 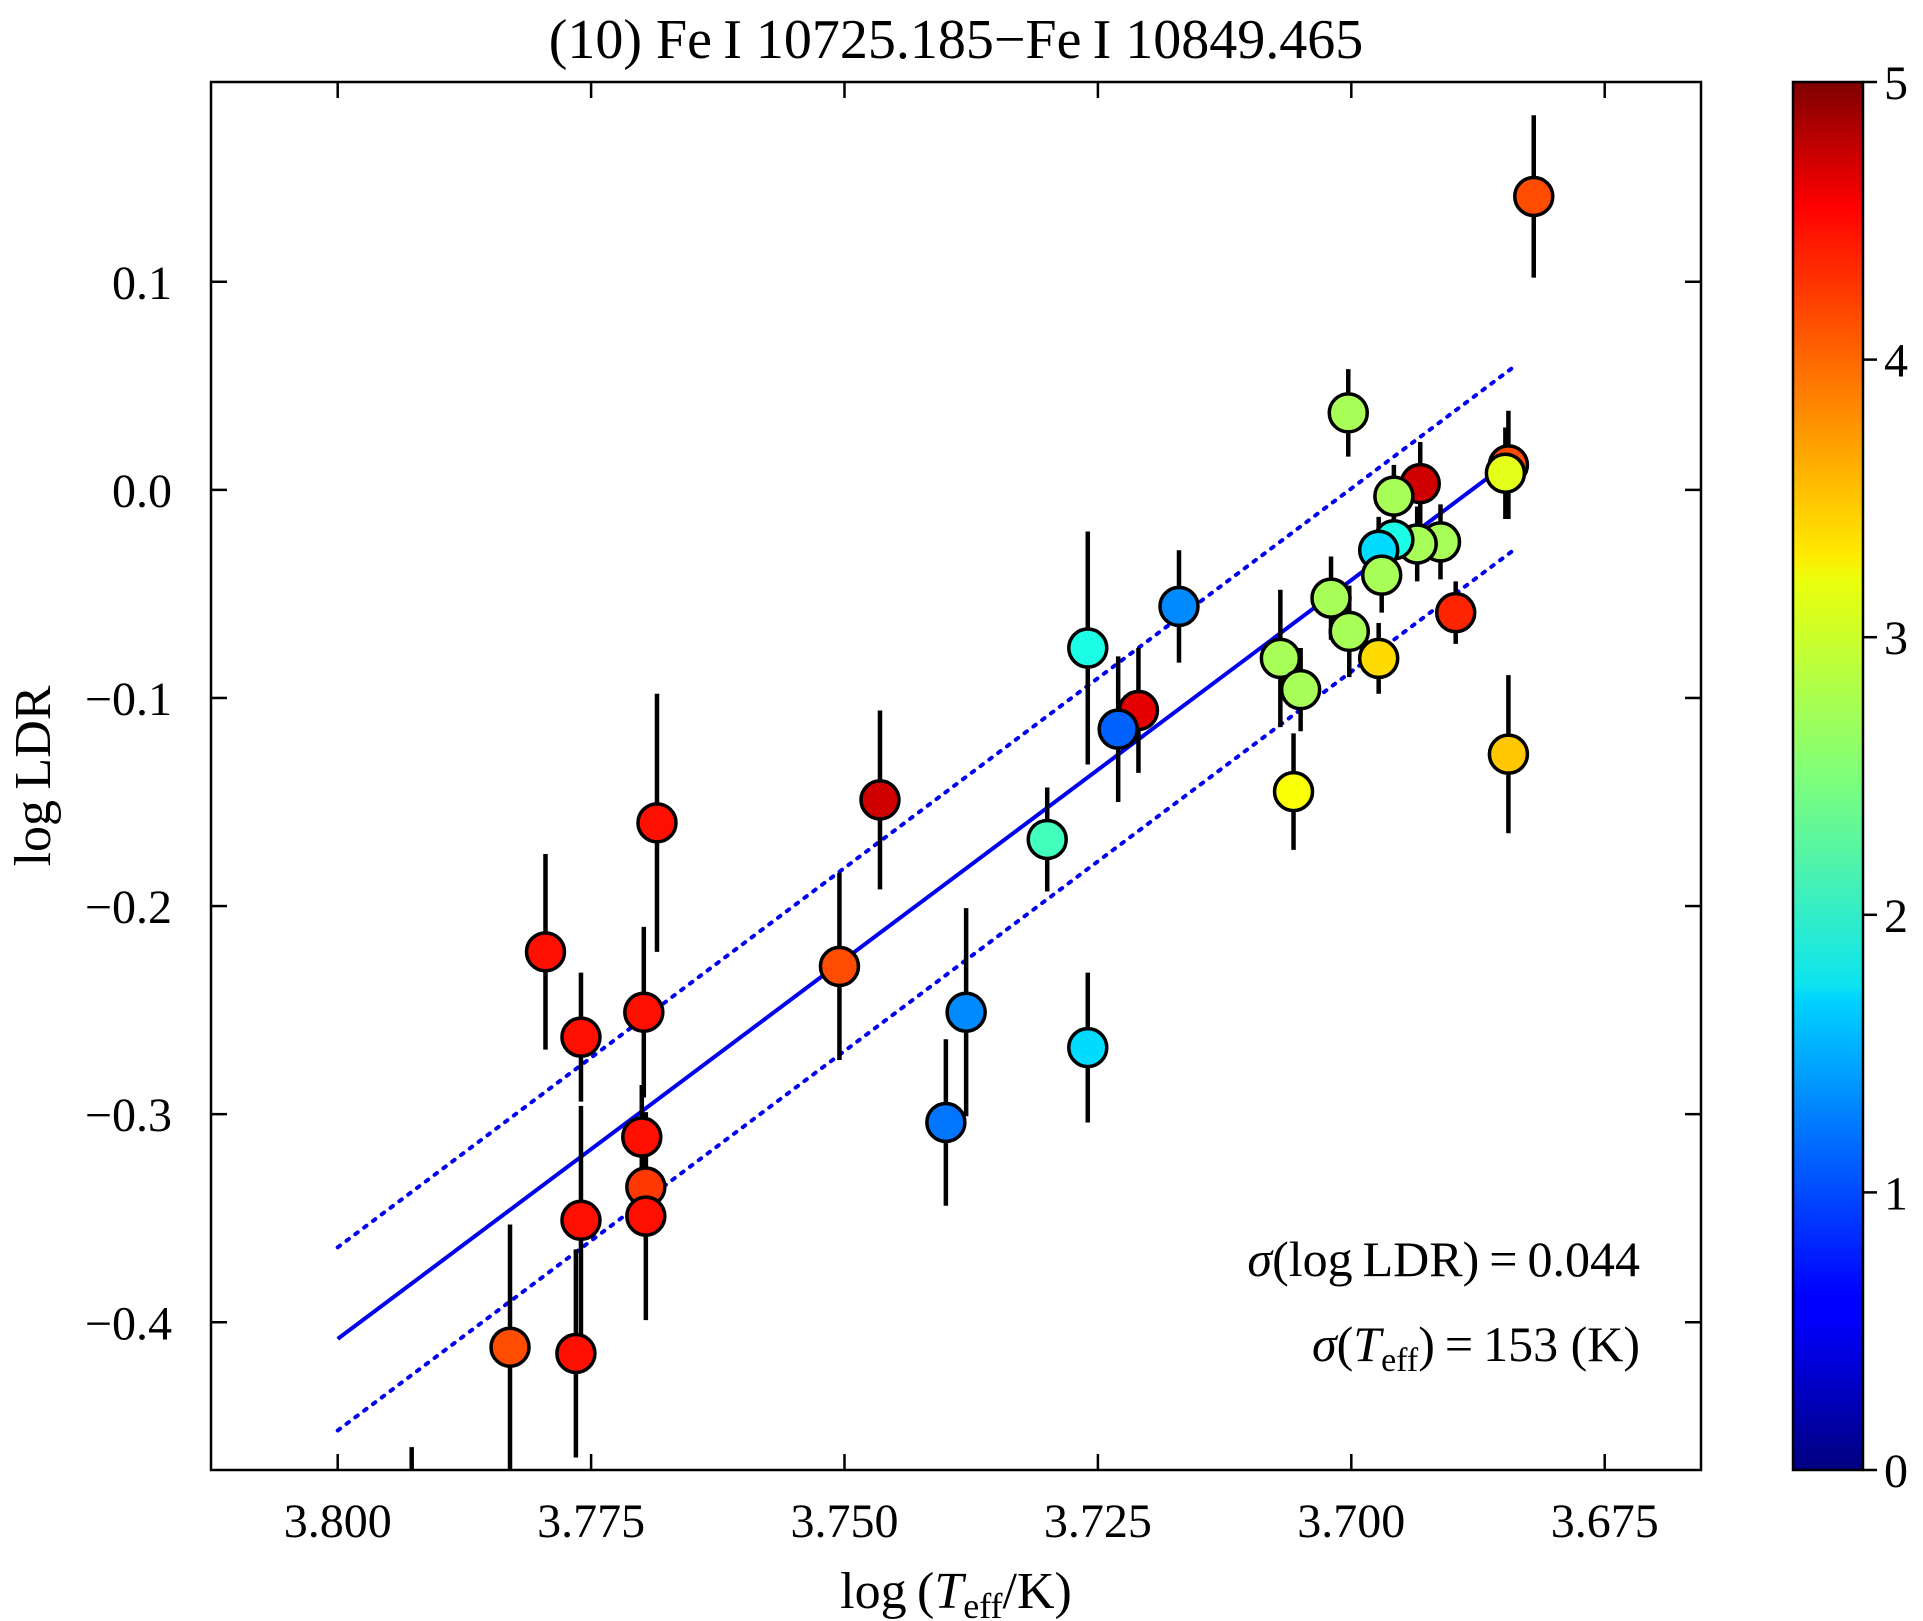 I want to click on x-tick-label: 3.800, so click(x=338, y=1521).